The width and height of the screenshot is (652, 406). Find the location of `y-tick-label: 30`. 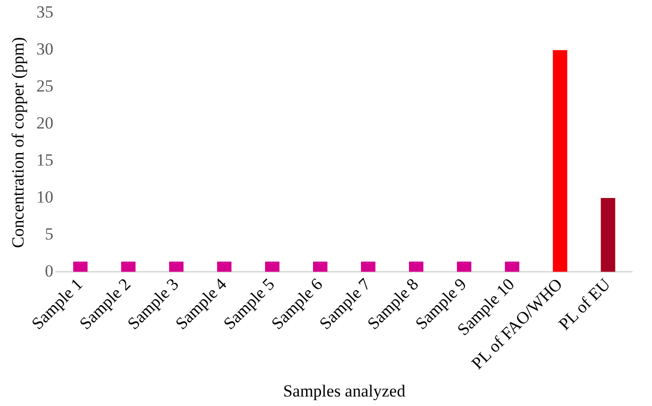

y-tick-label: 30 is located at coordinates (45, 49).